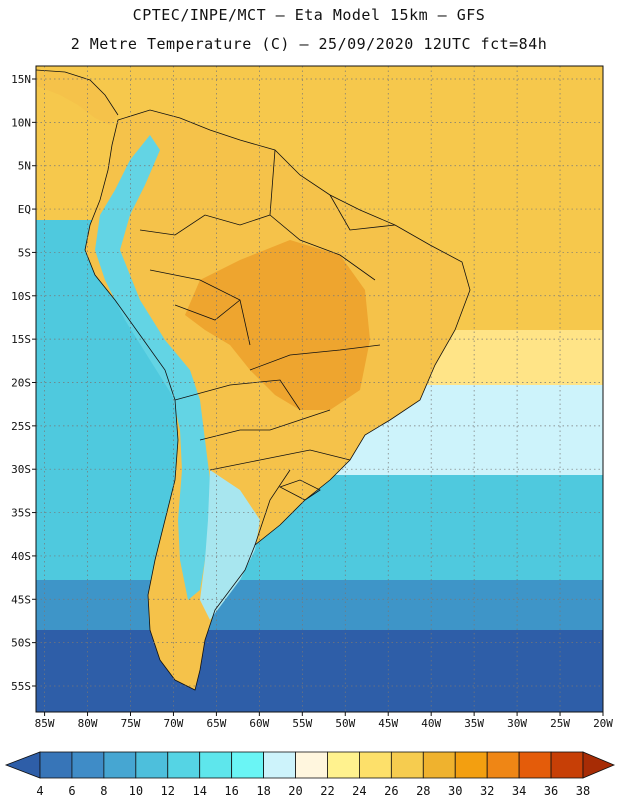  I want to click on colorbar-label: 28, so click(423, 791).